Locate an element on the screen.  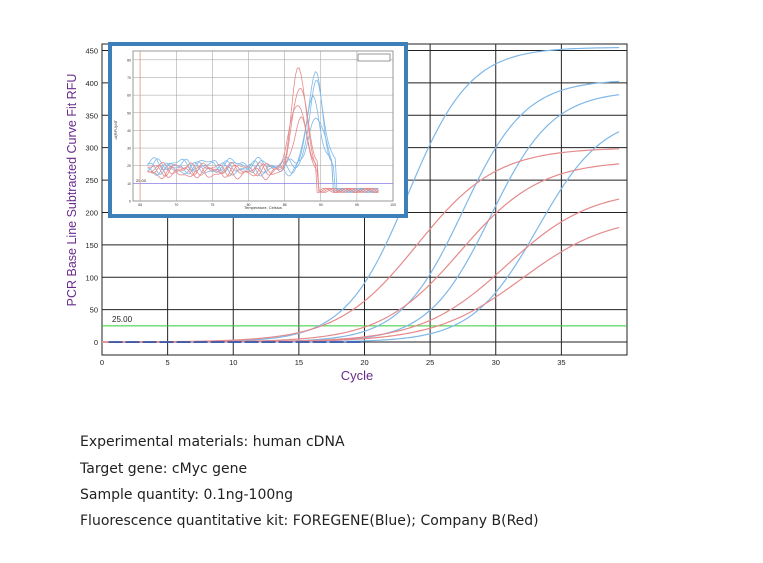
inset-x-tick-label: 85 is located at coordinates (285, 205).